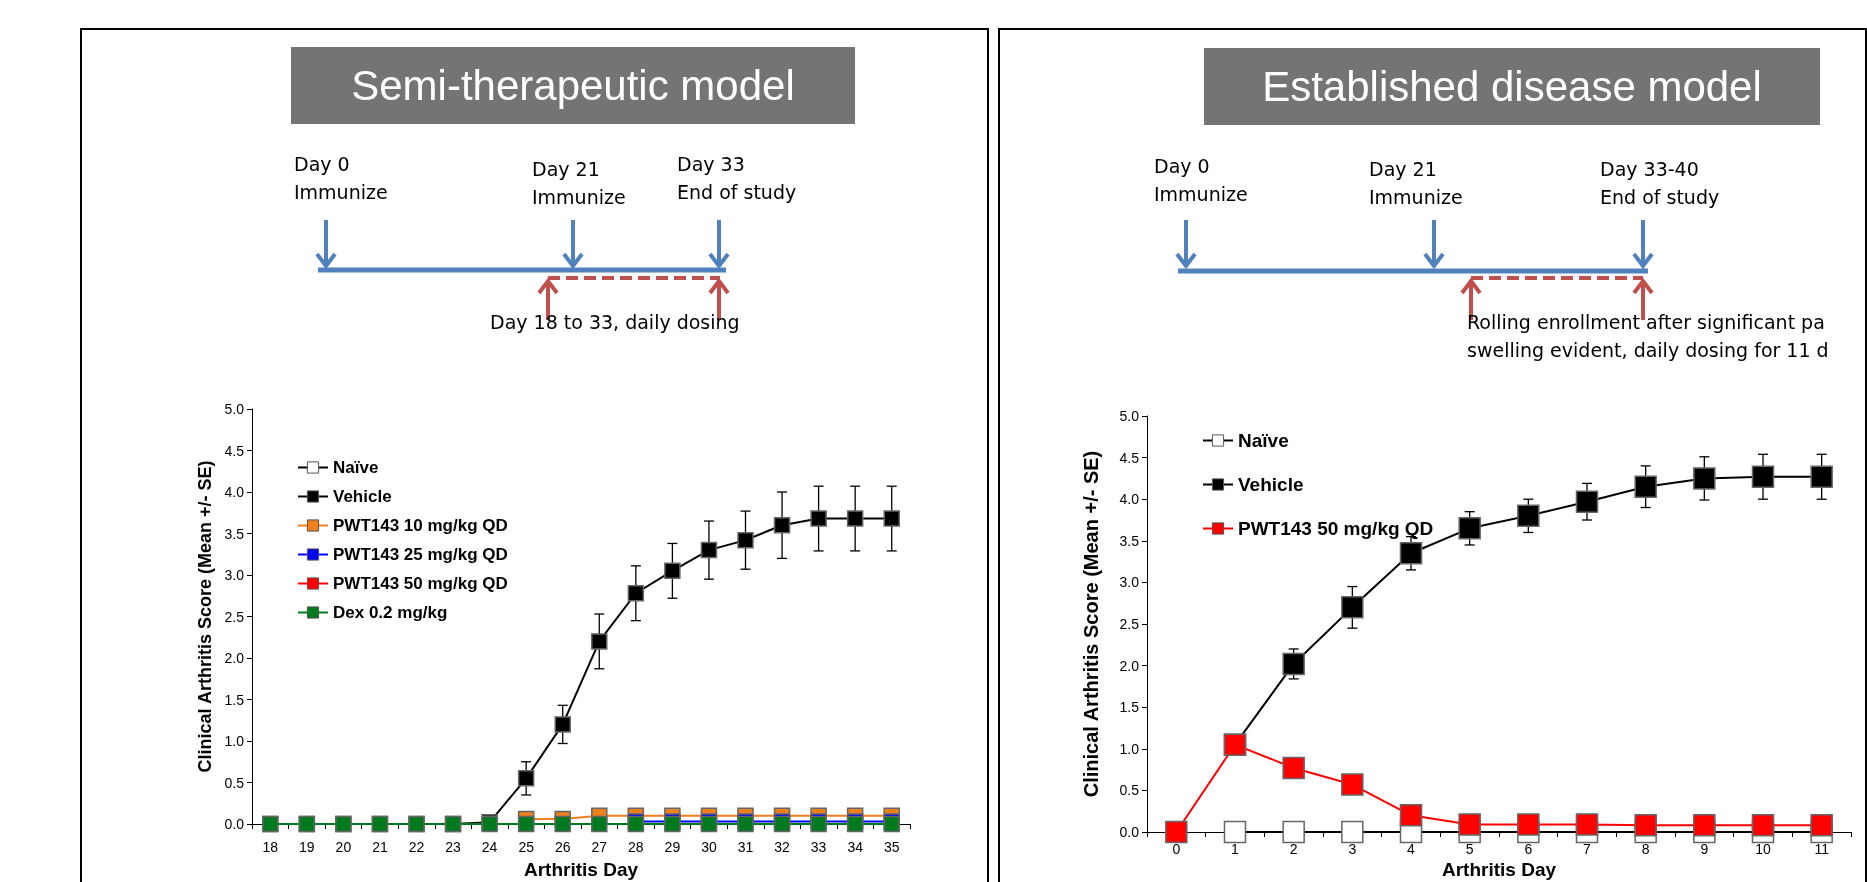 This screenshot has width=1867, height=882. Describe the element at coordinates (1411, 849) in the screenshot. I see `x-tick-label: 4` at that location.